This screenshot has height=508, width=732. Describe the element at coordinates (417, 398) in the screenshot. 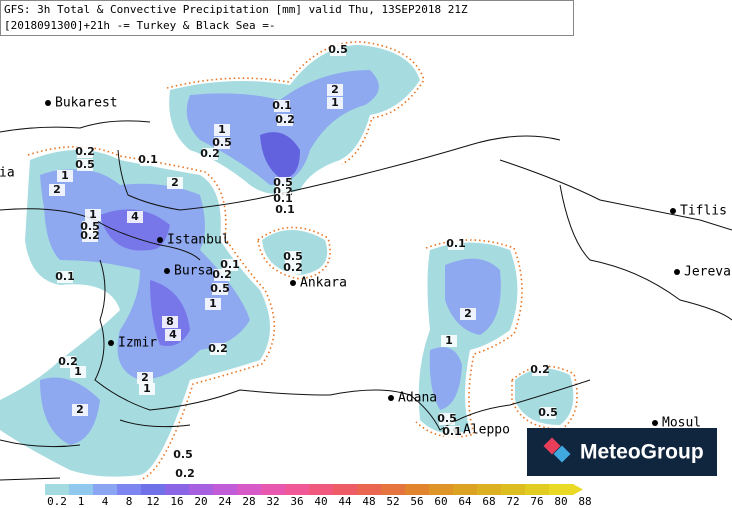

I see `city-label: Adana` at that location.